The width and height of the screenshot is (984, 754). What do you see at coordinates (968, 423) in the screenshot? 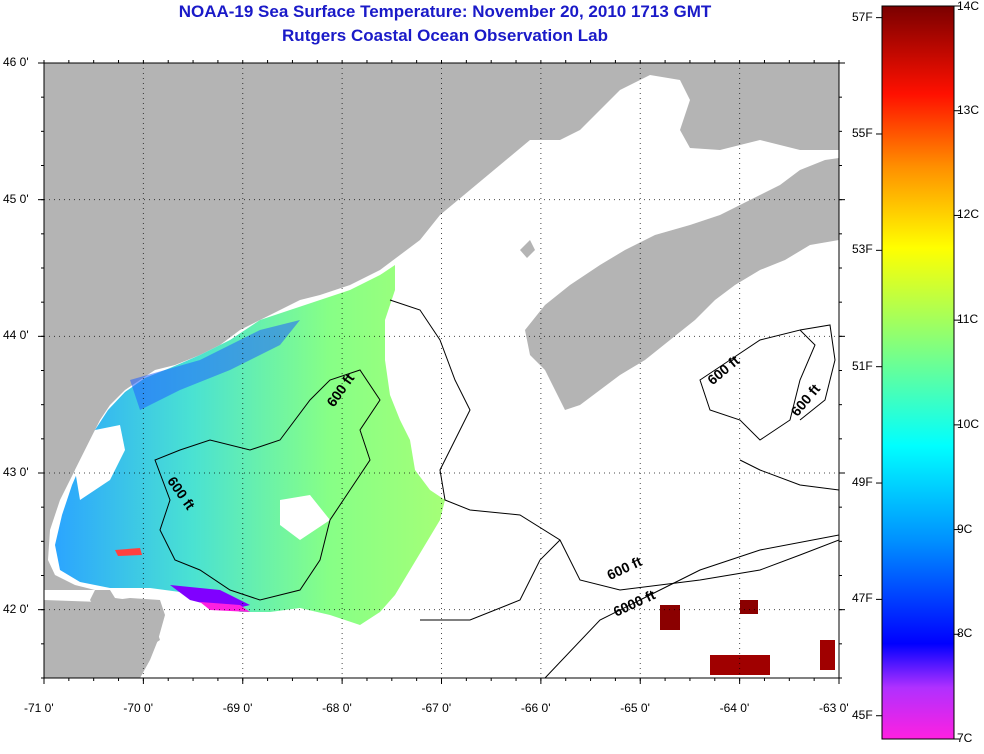
I see `colorbar-label-celsius: 10C` at bounding box center [968, 423].